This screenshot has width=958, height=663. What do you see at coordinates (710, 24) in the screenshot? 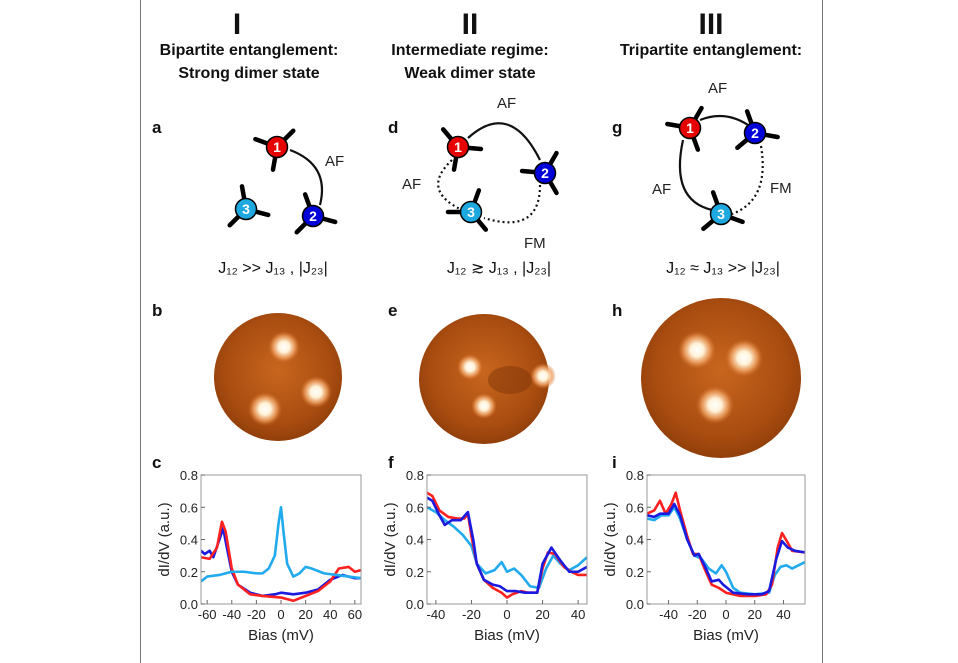
I see `numeral-III: III` at bounding box center [710, 24].